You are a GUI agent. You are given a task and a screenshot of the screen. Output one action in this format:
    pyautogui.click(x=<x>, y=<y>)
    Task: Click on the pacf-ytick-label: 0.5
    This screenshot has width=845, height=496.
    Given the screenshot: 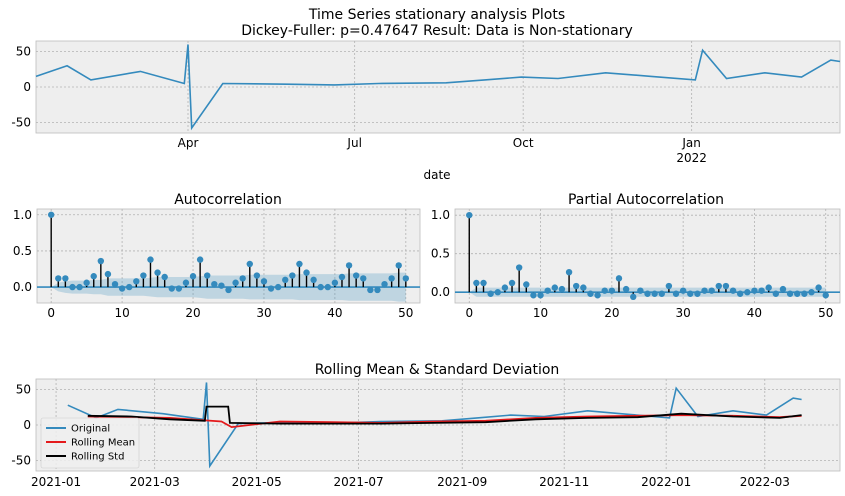 What is the action you would take?
    pyautogui.click(x=440, y=254)
    